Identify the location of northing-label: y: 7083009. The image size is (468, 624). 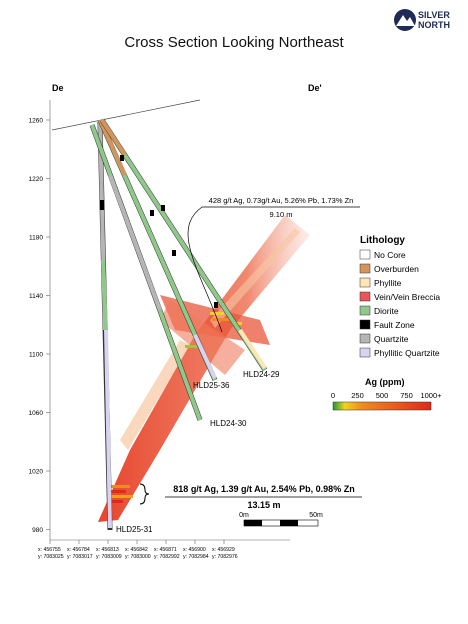
(109, 557).